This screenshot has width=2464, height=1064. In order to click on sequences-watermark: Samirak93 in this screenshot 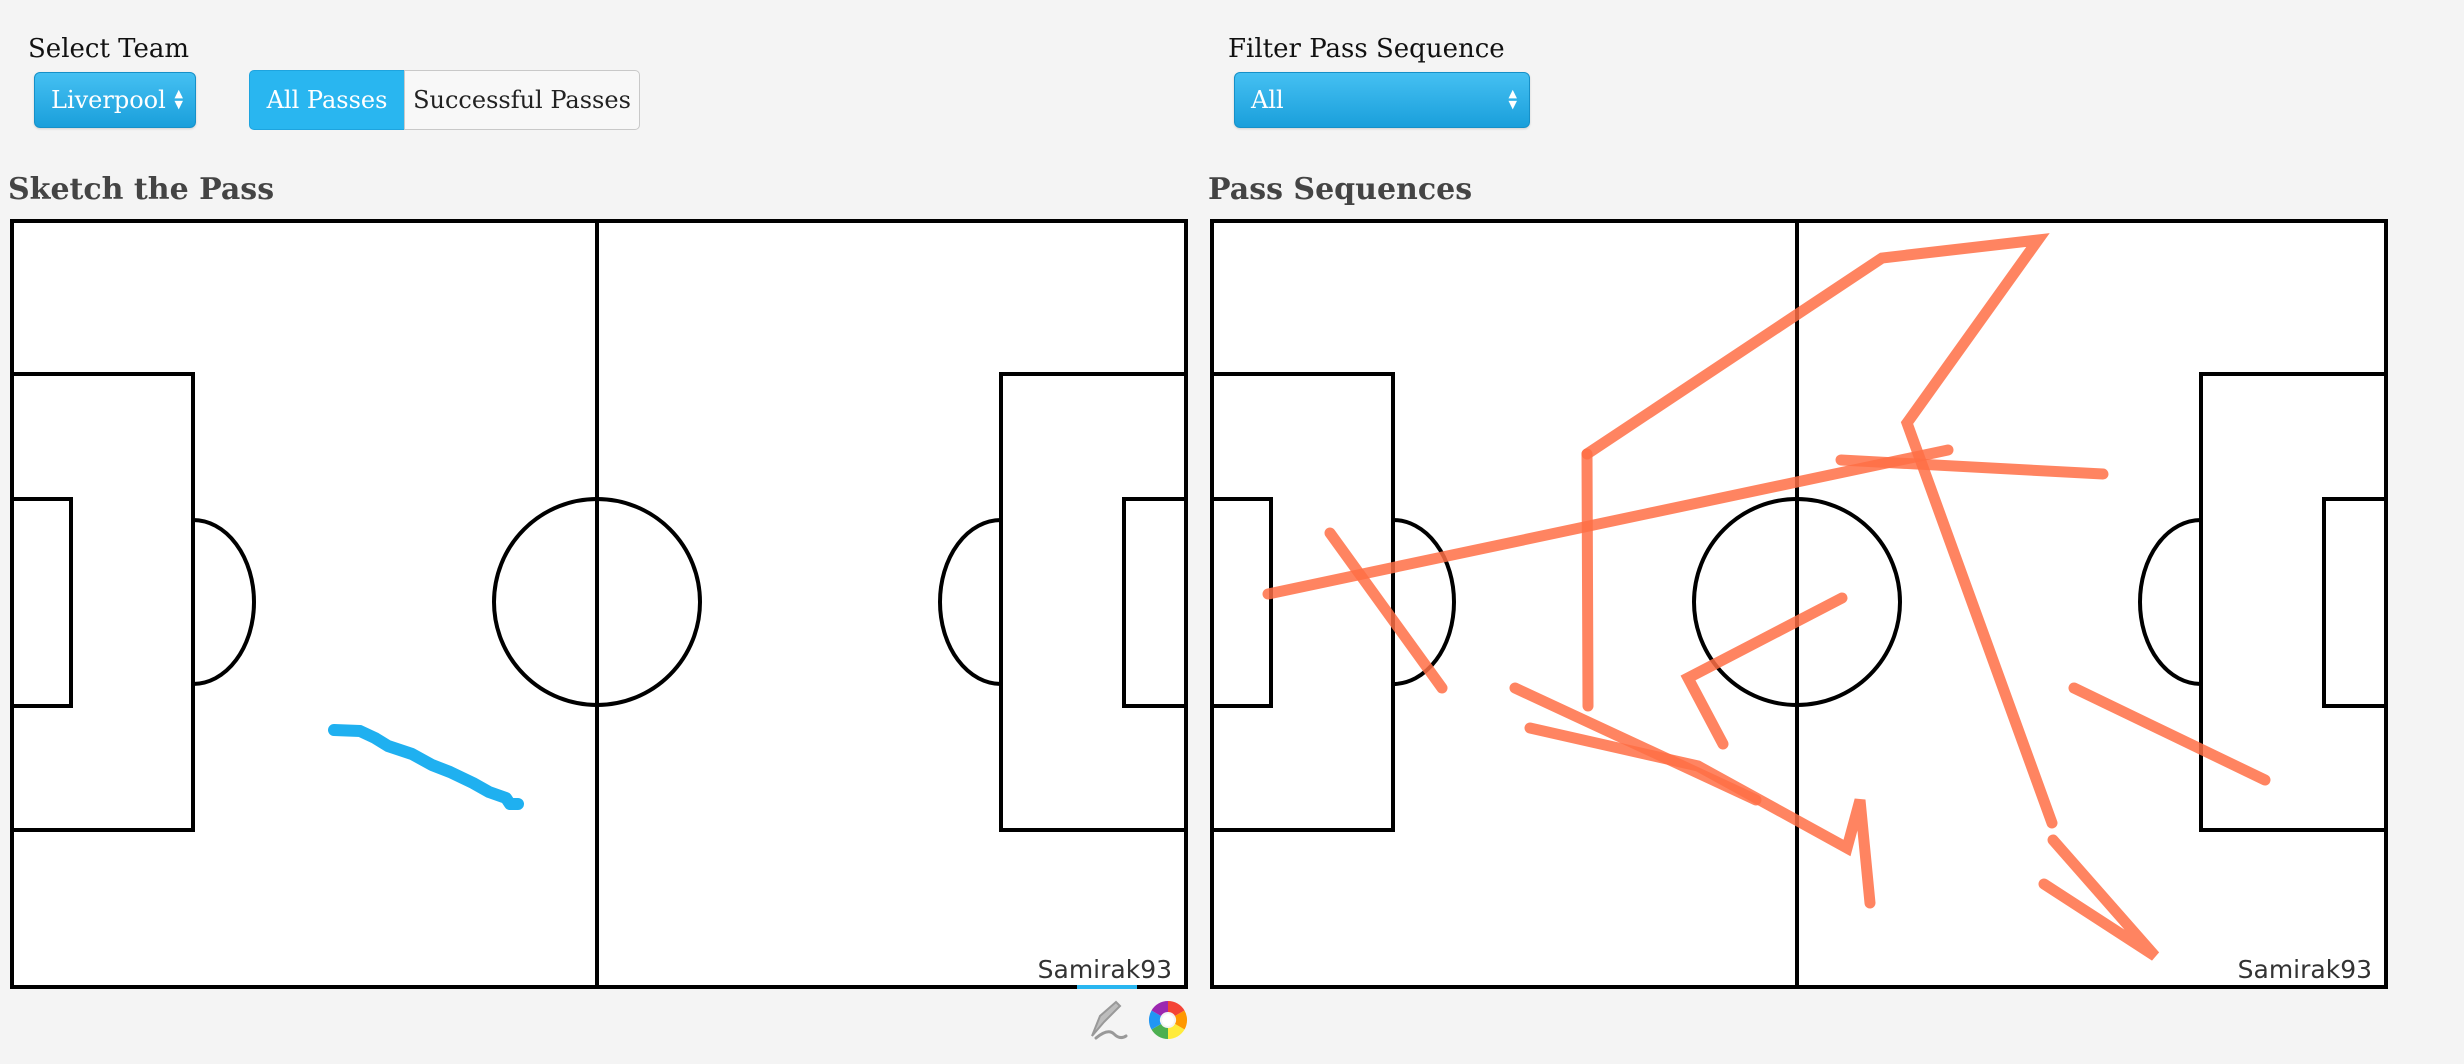, I will do `click(2305, 969)`.